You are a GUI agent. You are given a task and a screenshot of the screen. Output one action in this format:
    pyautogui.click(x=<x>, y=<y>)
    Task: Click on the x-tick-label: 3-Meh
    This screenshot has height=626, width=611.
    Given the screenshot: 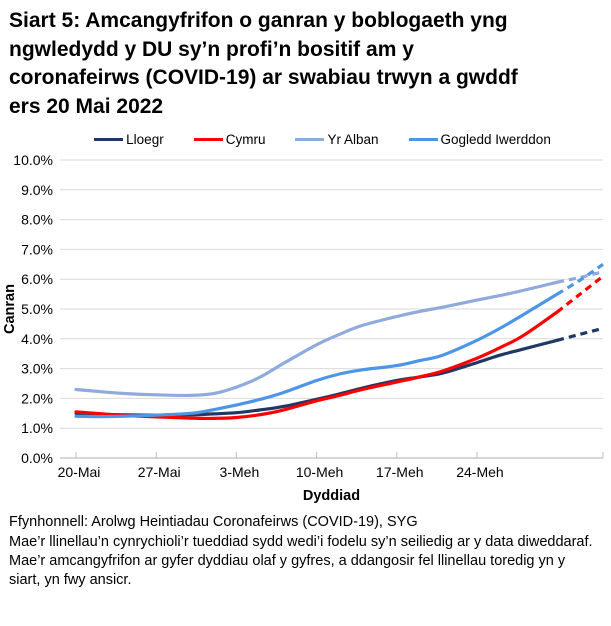 What is the action you would take?
    pyautogui.click(x=240, y=472)
    